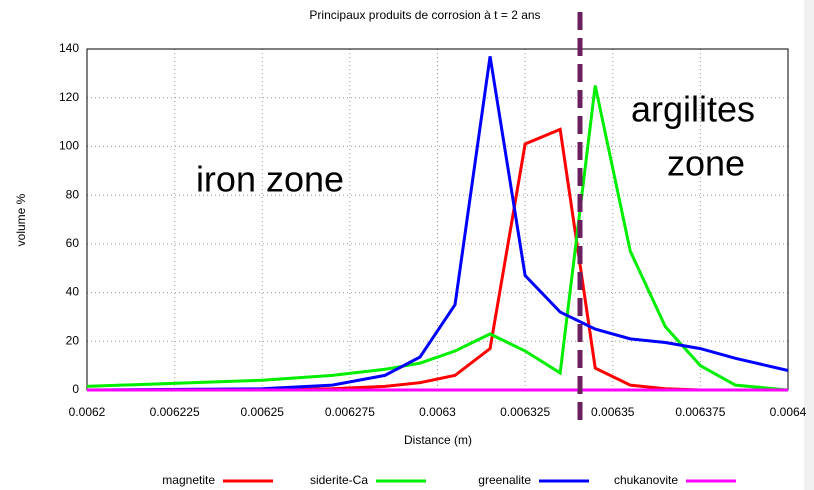 The width and height of the screenshot is (814, 490). What do you see at coordinates (73, 340) in the screenshot?
I see `y-tick-label: 20` at bounding box center [73, 340].